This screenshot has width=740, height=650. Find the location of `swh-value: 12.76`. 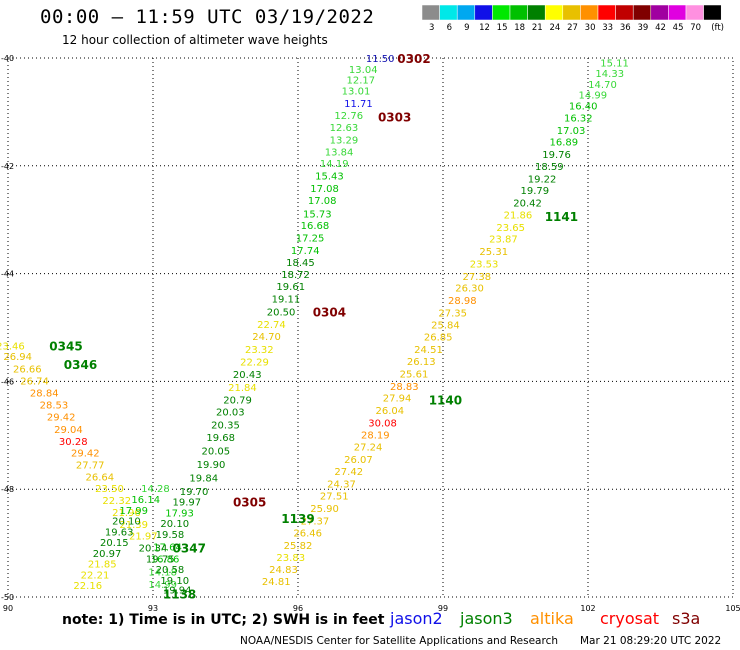

swh-value: 12.76 is located at coordinates (348, 116).